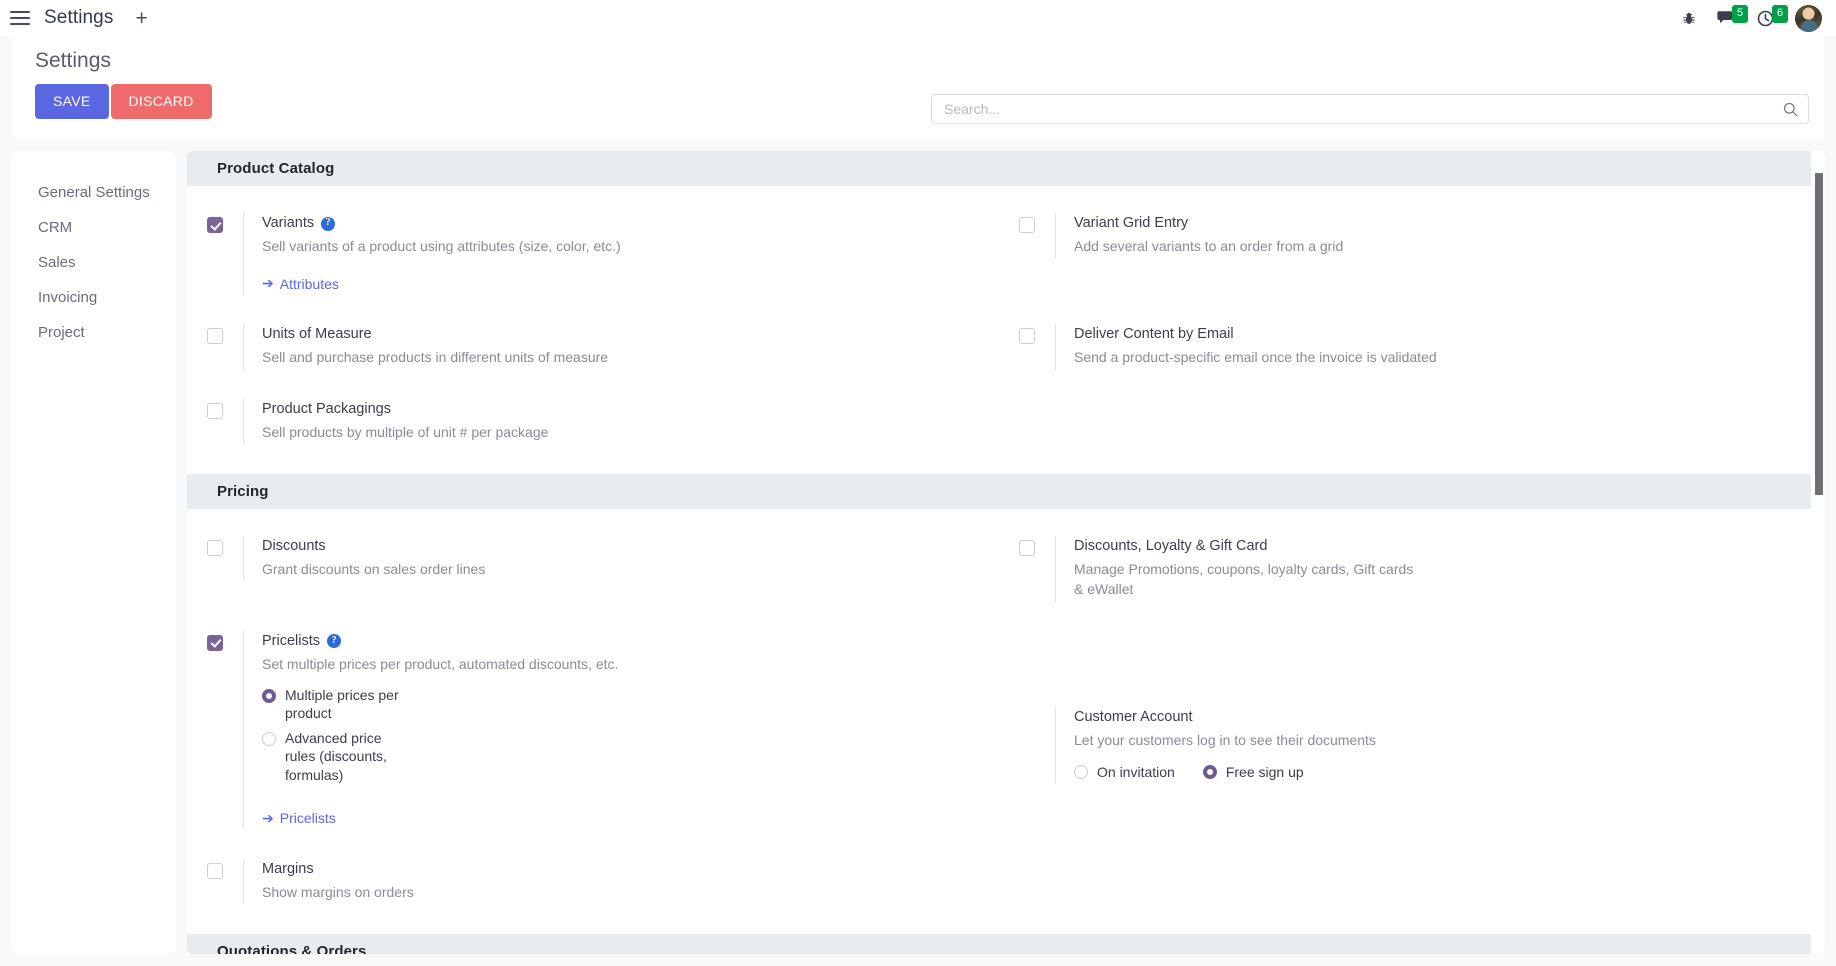  I want to click on control-panel: Settings SAVE DISCARD, so click(918, 88).